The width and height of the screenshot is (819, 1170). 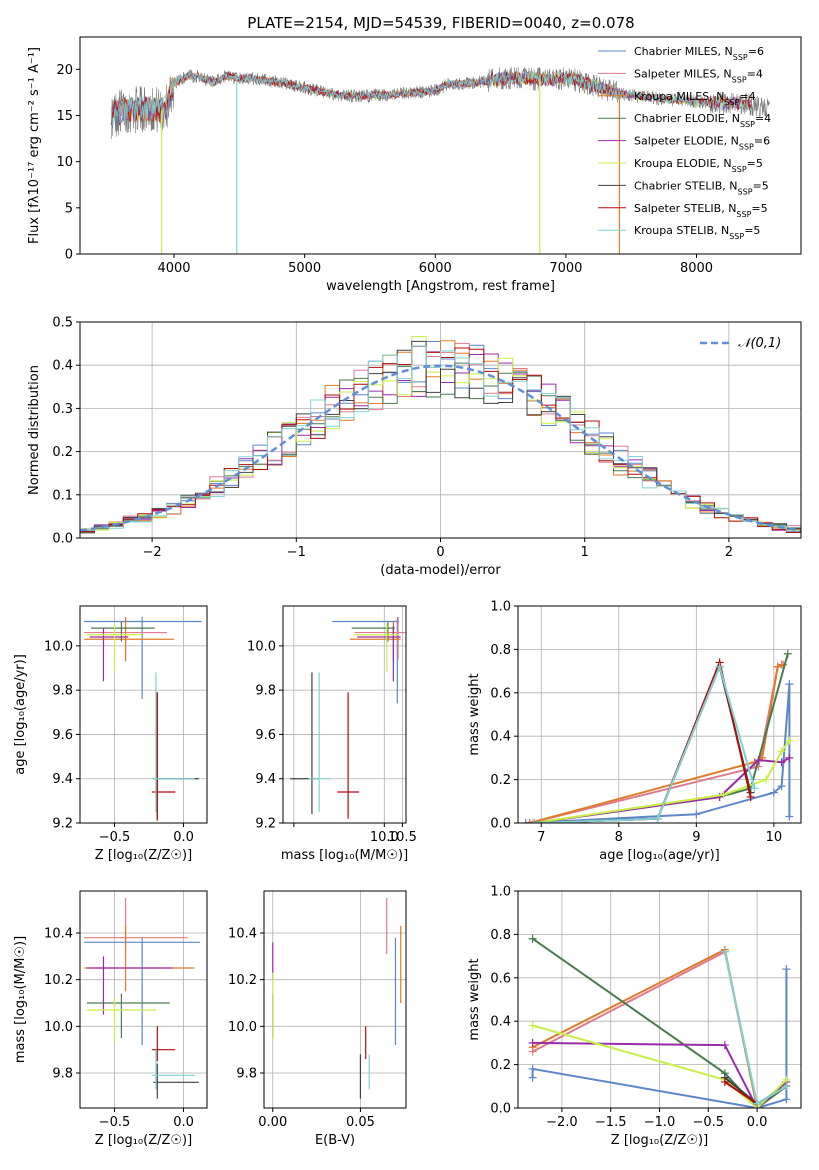 I want to click on x-tick-label: 7000, so click(x=565, y=268).